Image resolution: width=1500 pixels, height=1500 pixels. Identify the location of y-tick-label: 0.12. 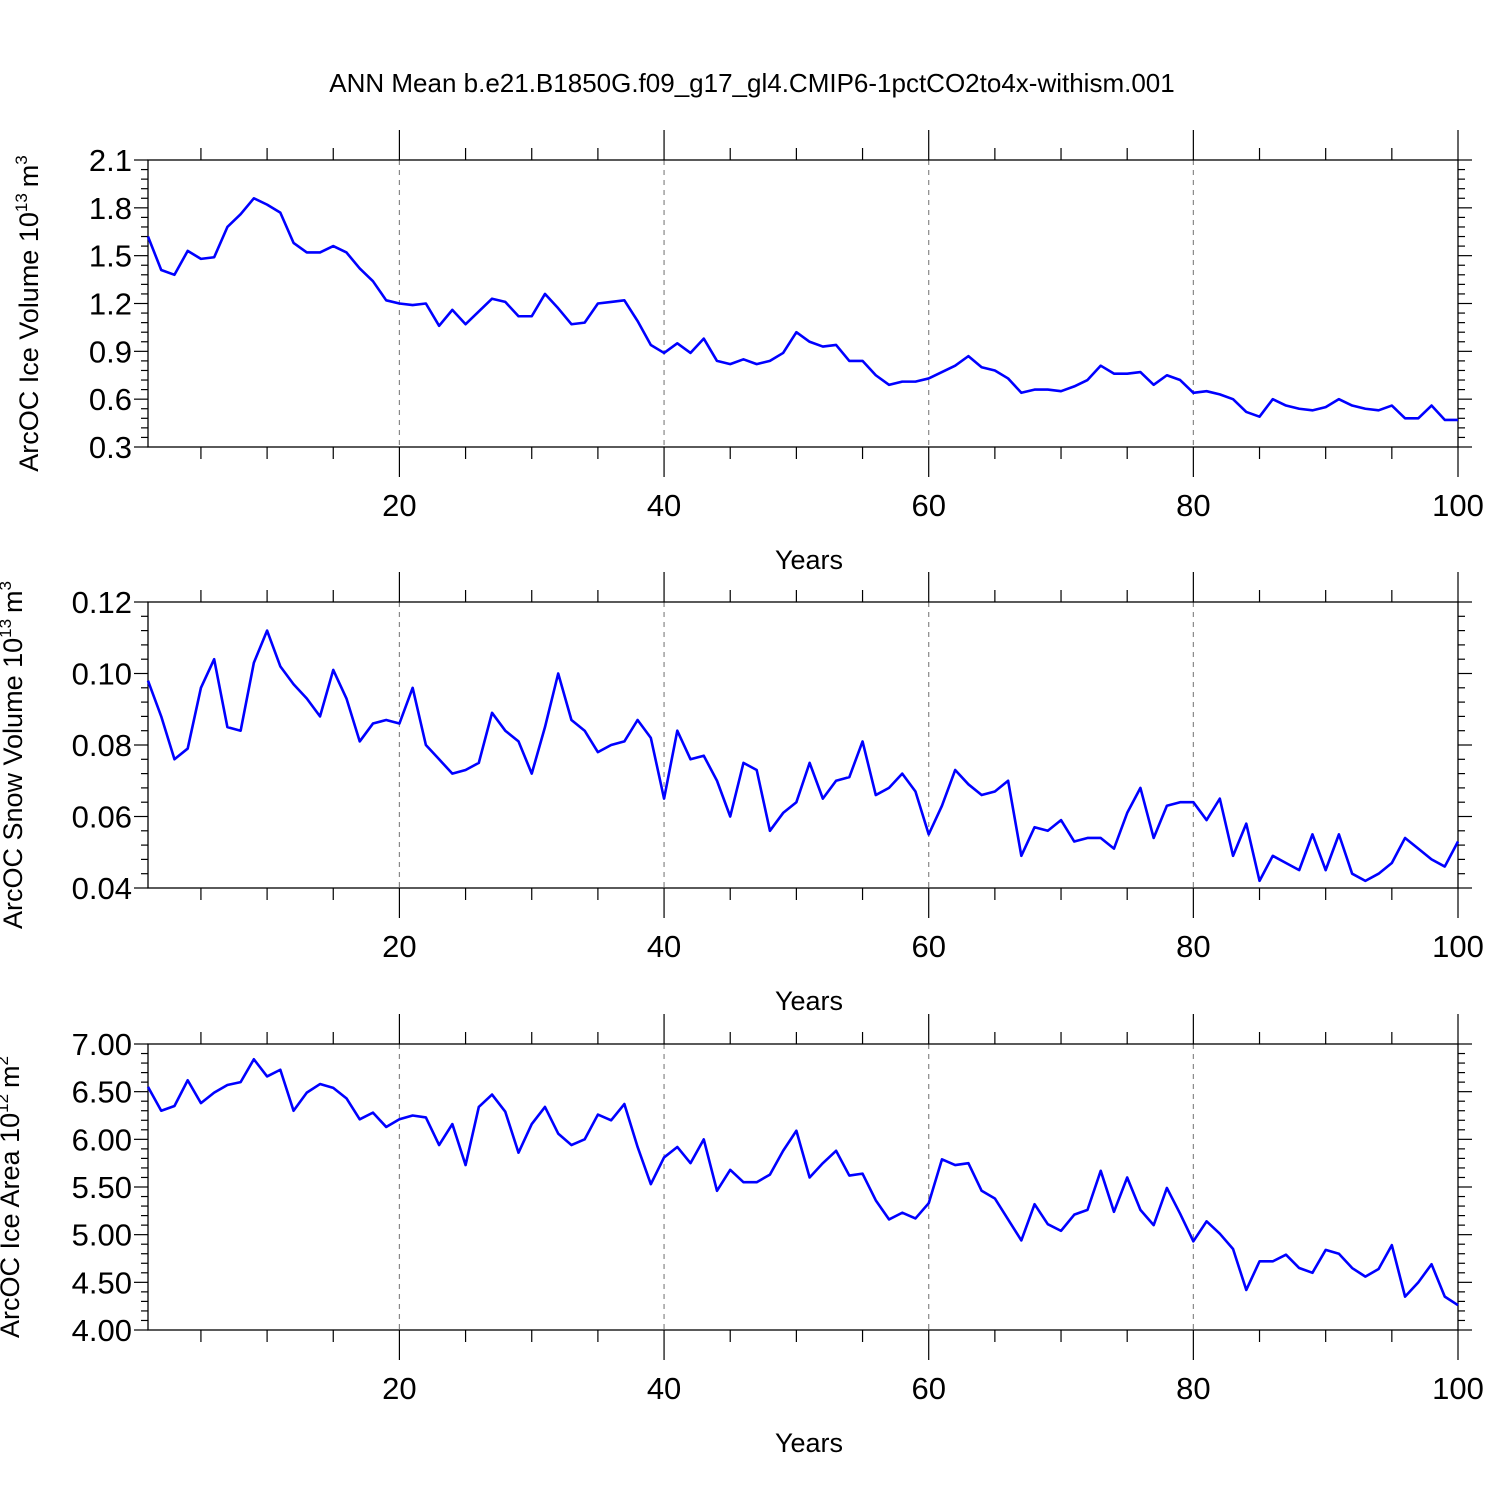
(102, 602).